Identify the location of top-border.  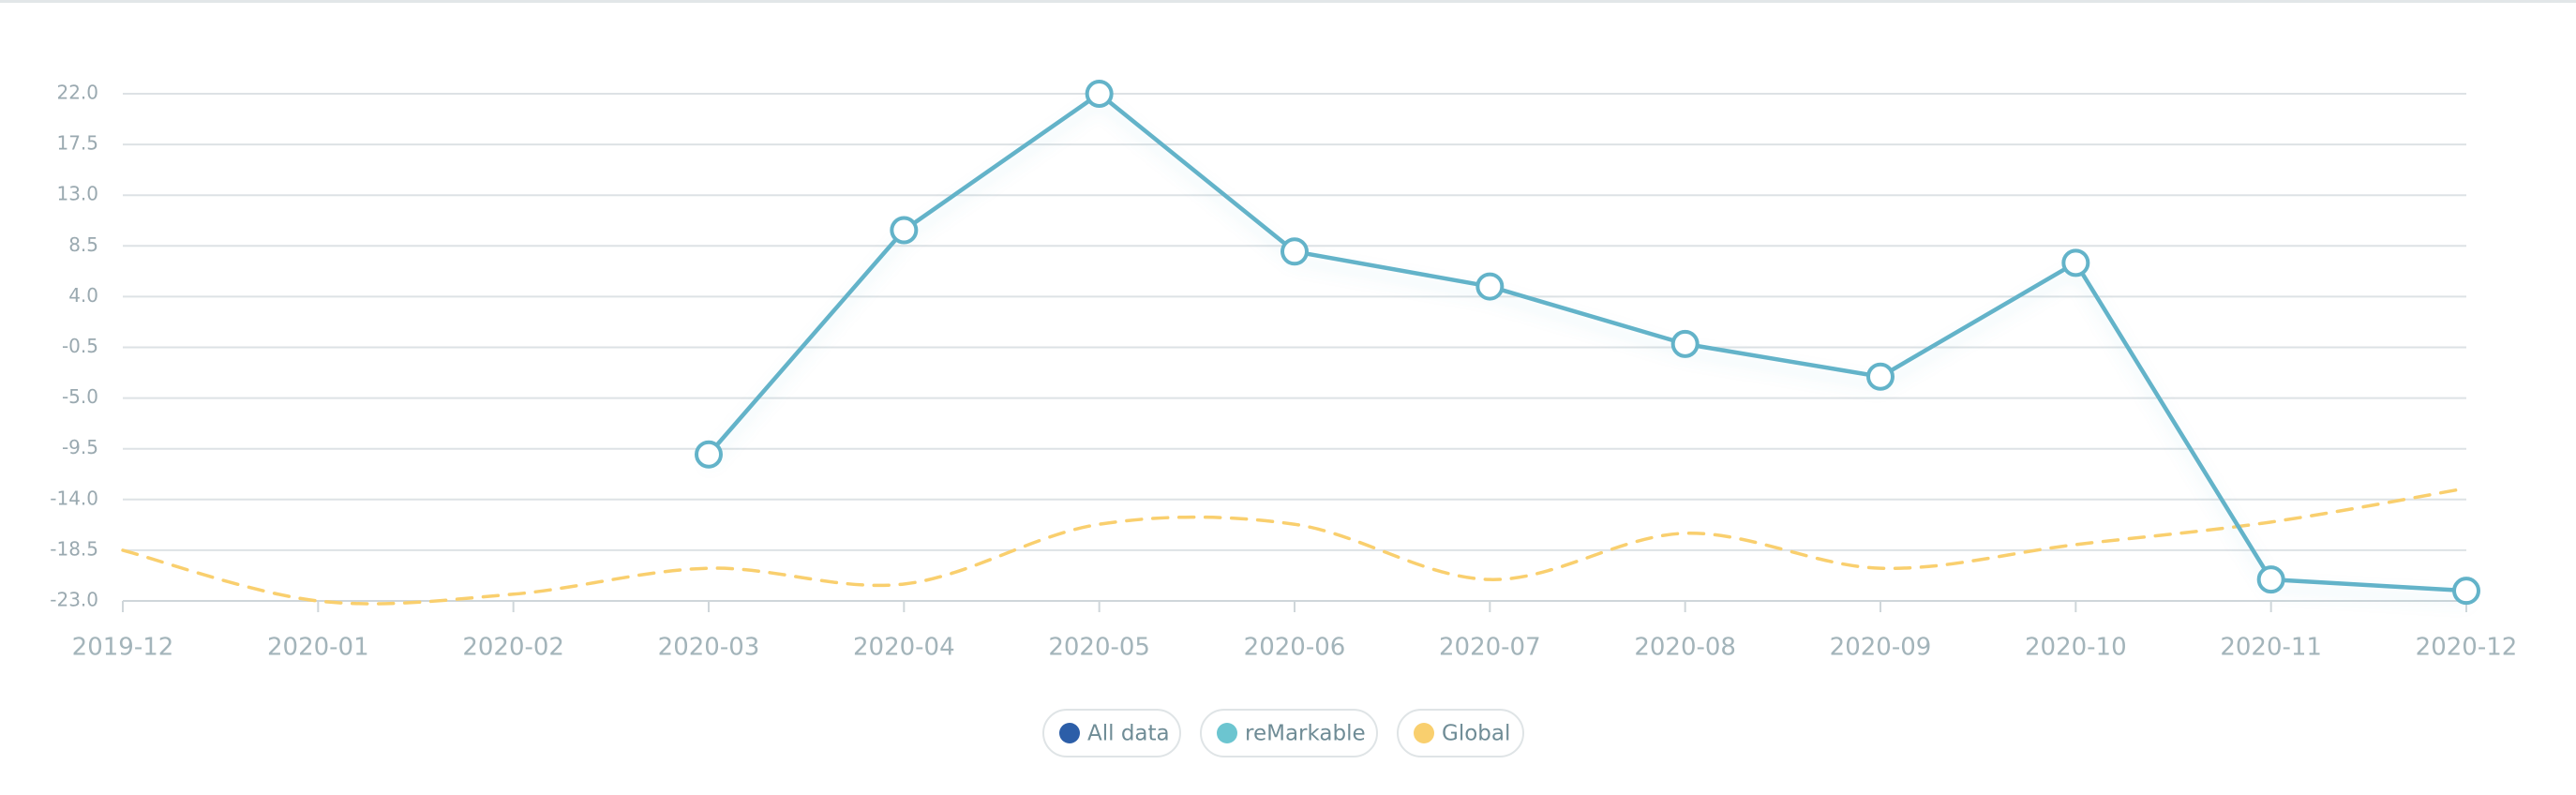
(1288, 1).